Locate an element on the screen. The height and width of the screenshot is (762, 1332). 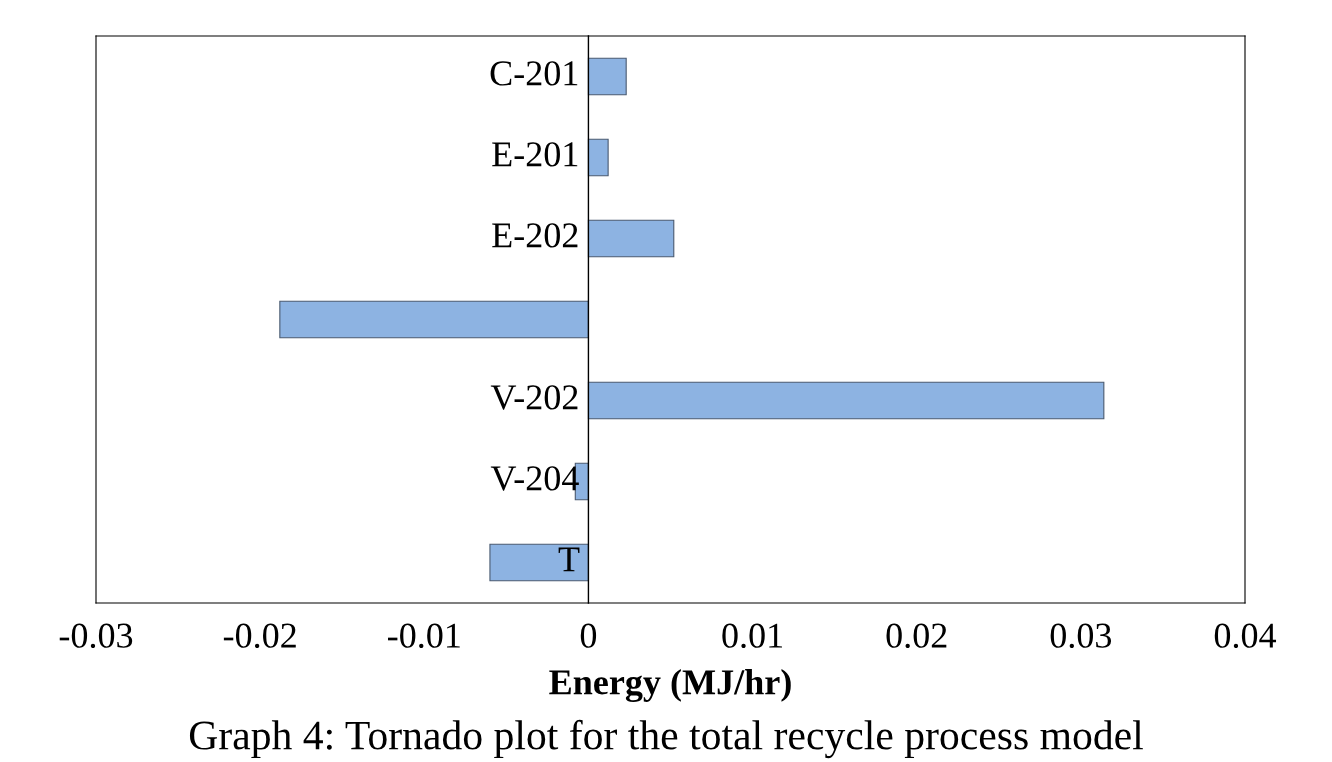
x-tick-label: 0.01 is located at coordinates (752, 636).